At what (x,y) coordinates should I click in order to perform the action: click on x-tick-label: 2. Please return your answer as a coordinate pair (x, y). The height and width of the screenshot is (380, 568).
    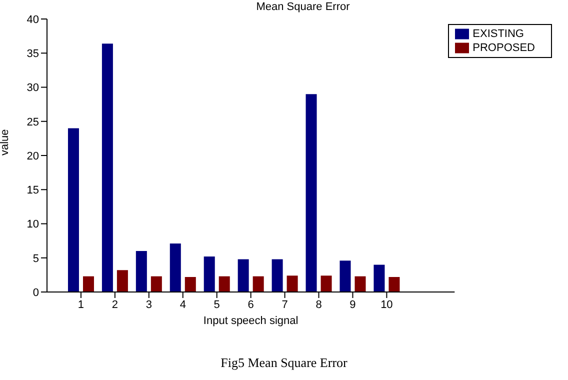
    Looking at the image, I should click on (115, 304).